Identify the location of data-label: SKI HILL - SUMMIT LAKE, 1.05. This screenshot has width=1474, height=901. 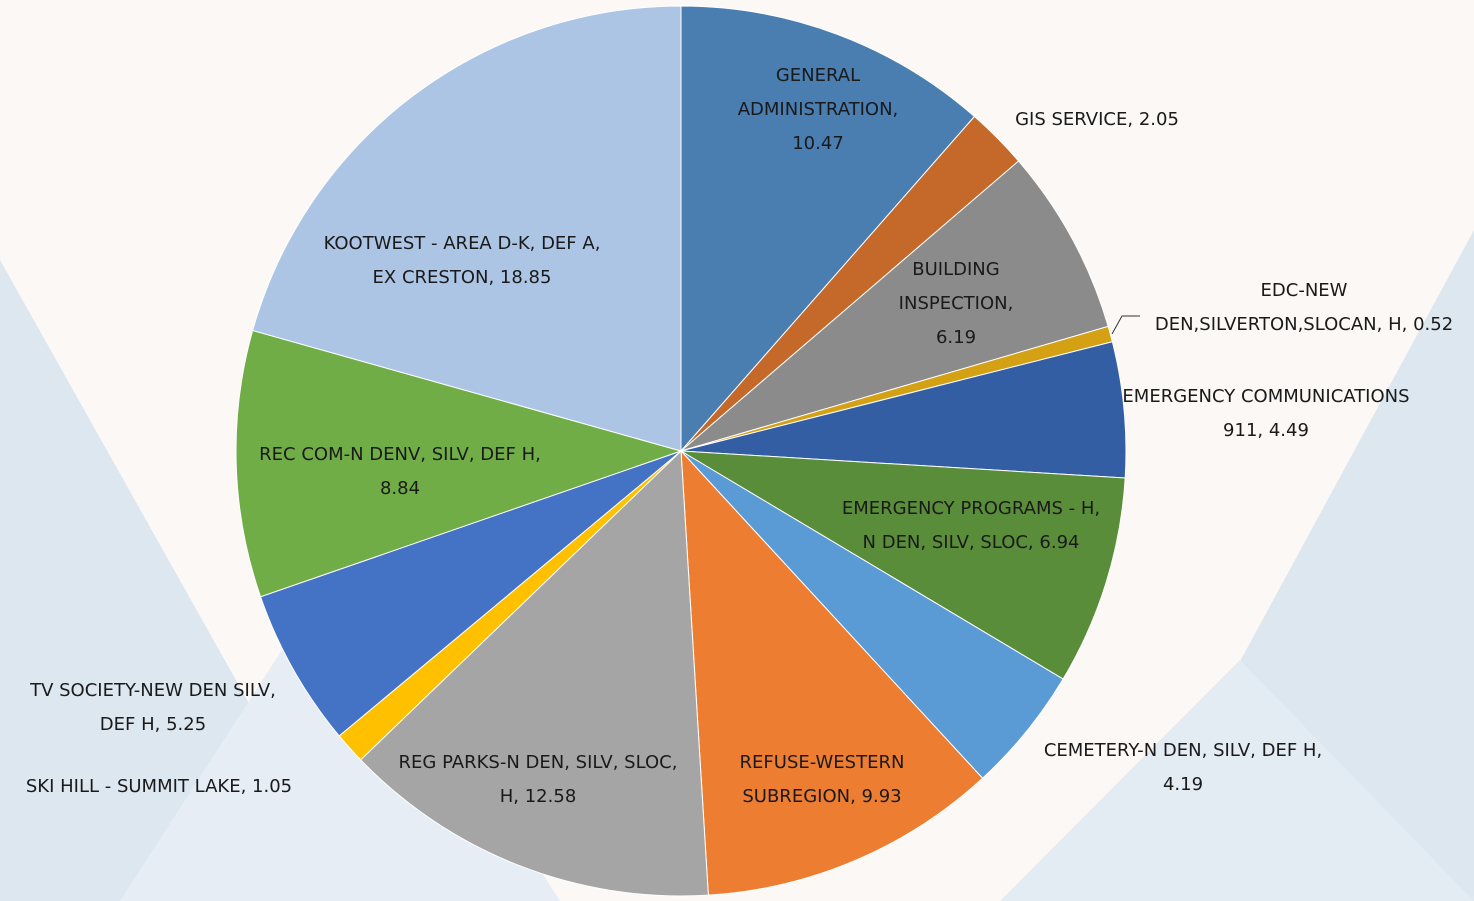
(159, 787).